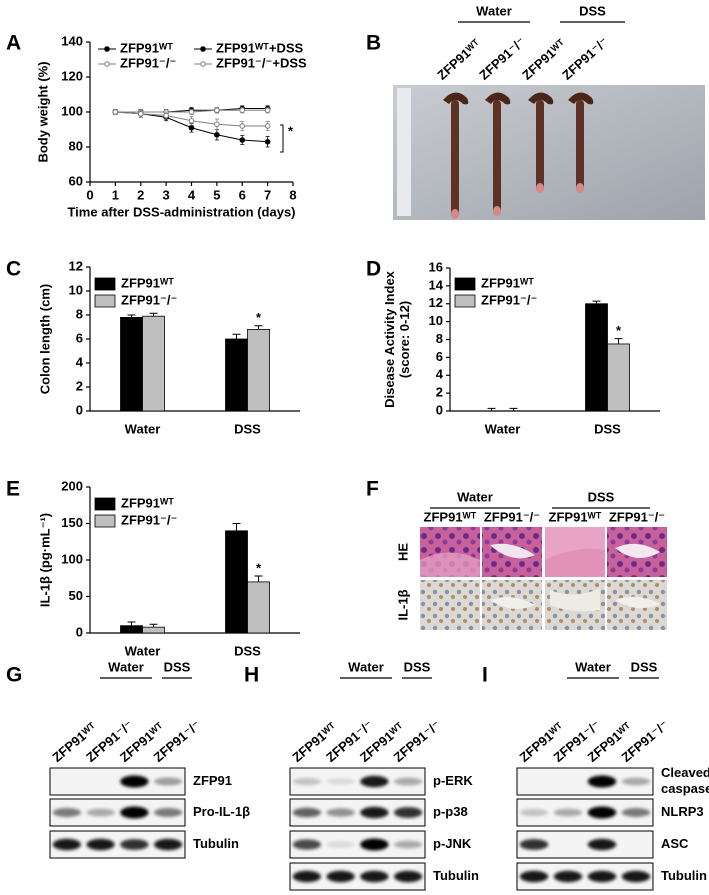 The image size is (709, 895). Describe the element at coordinates (439, 338) in the screenshot. I see `y-tick-label: 8` at that location.